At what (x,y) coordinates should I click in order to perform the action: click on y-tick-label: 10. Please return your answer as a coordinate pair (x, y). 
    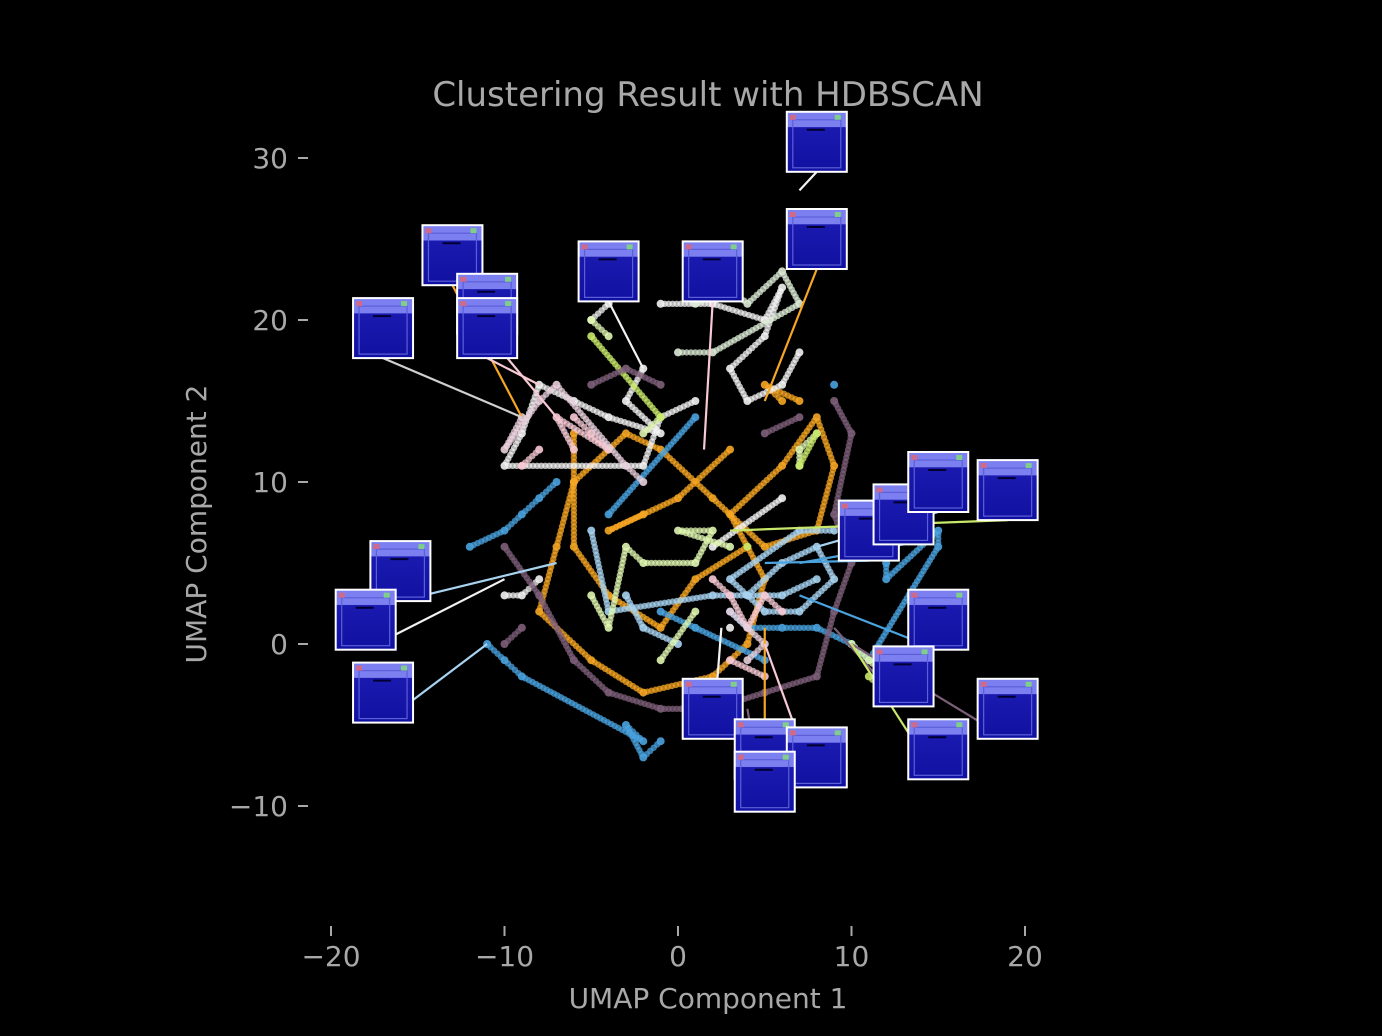
    Looking at the image, I should click on (270, 482).